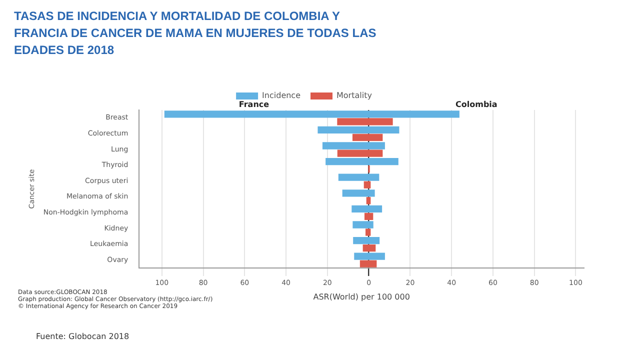 This screenshot has width=640, height=360. What do you see at coordinates (354, 95) in the screenshot?
I see `legend-label: Mortality` at bounding box center [354, 95].